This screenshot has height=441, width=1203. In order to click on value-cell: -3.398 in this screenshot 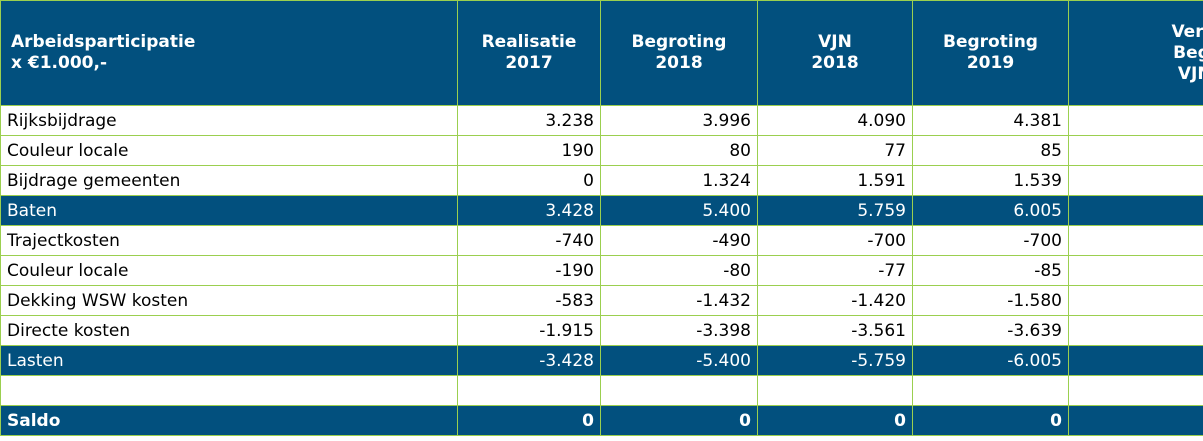, I will do `click(679, 330)`.